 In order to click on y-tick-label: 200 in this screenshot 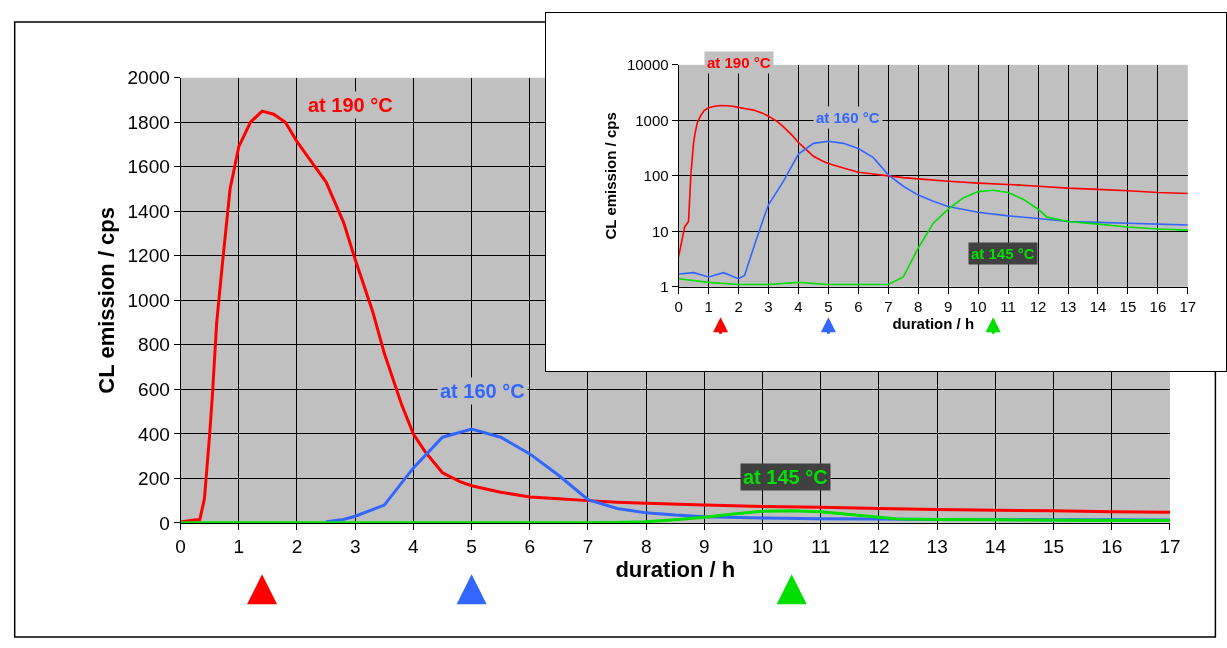, I will do `click(154, 479)`.